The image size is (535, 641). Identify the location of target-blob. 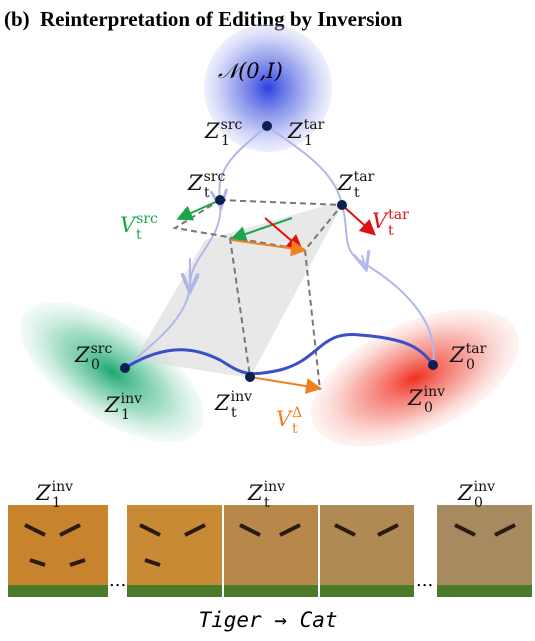
(415, 378).